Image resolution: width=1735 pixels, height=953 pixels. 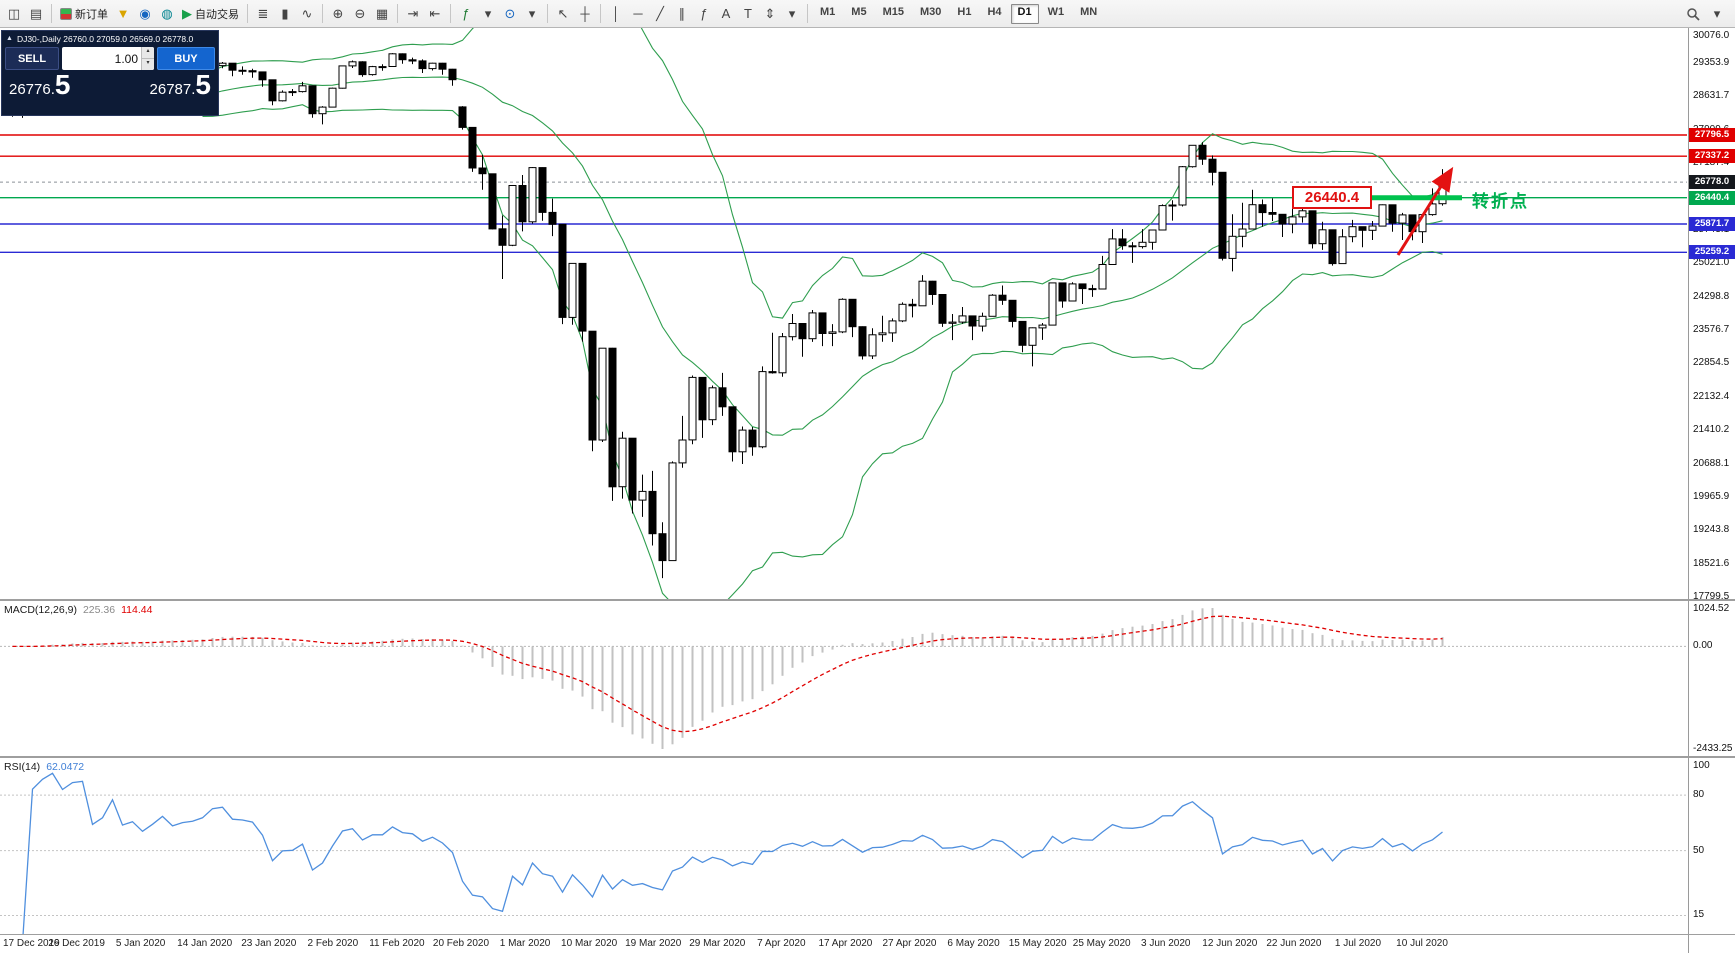 What do you see at coordinates (1707, 14) in the screenshot?
I see `toolbar-right-group: ▾` at bounding box center [1707, 14].